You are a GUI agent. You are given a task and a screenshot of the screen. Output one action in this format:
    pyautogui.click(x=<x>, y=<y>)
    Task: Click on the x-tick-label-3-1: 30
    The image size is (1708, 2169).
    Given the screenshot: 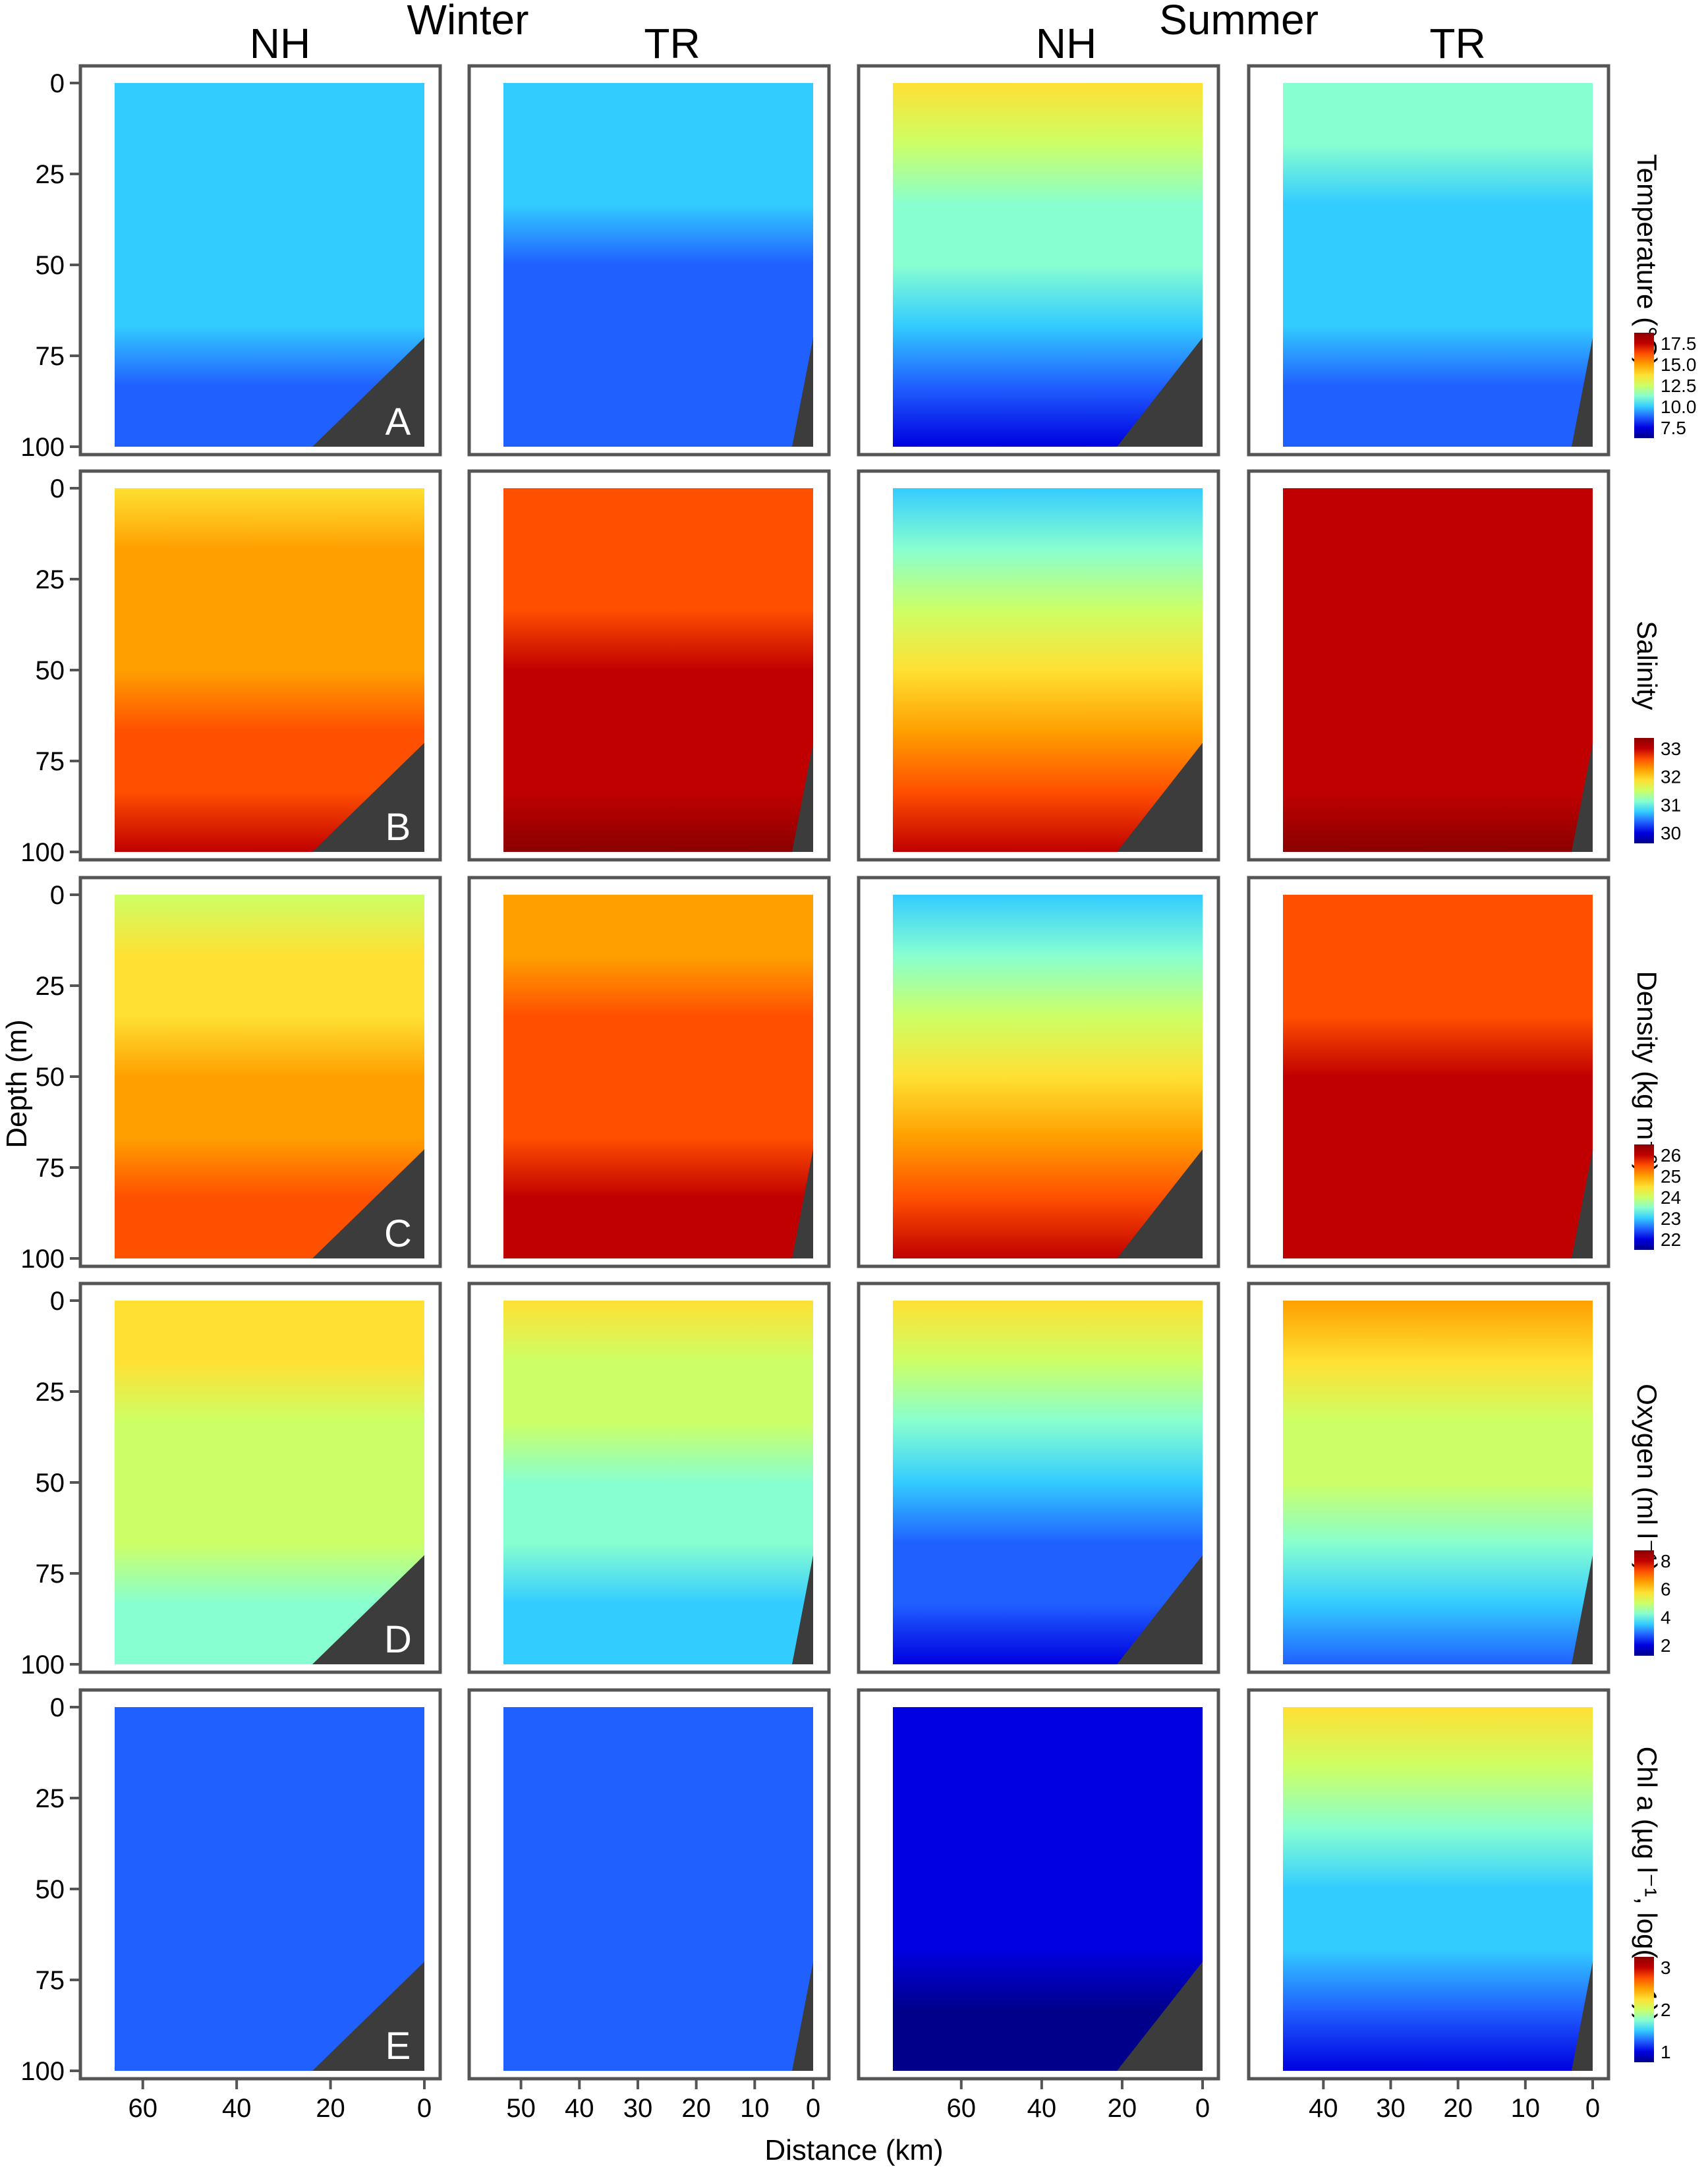 What is the action you would take?
    pyautogui.click(x=1391, y=2108)
    